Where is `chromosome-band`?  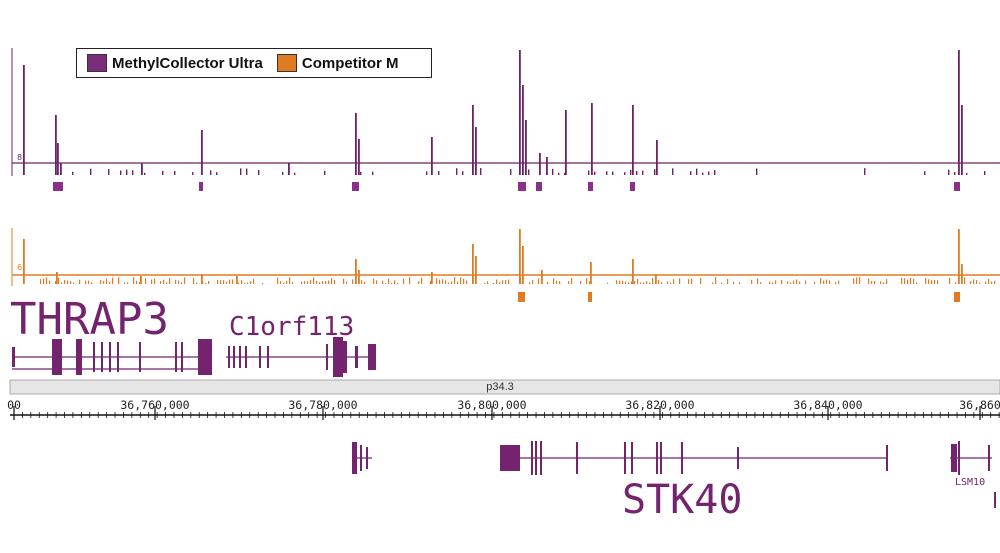
chromosome-band is located at coordinates (504, 387).